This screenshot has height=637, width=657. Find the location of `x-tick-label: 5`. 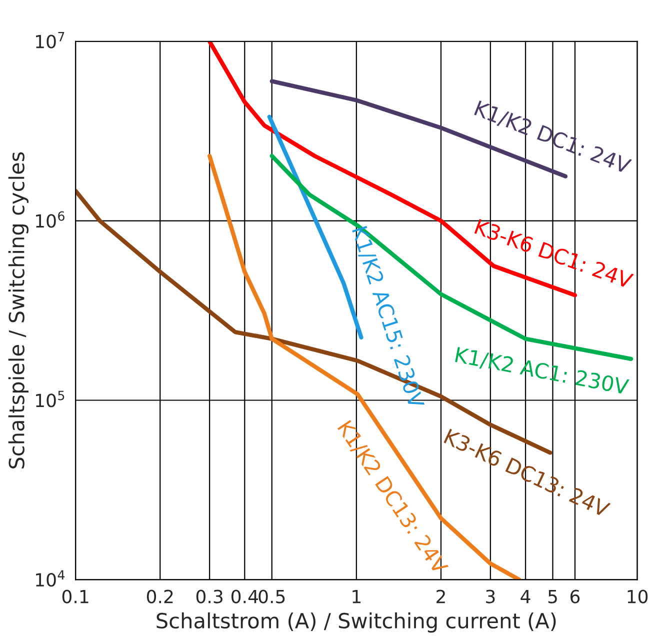

x-tick-label: 5 is located at coordinates (552, 597).